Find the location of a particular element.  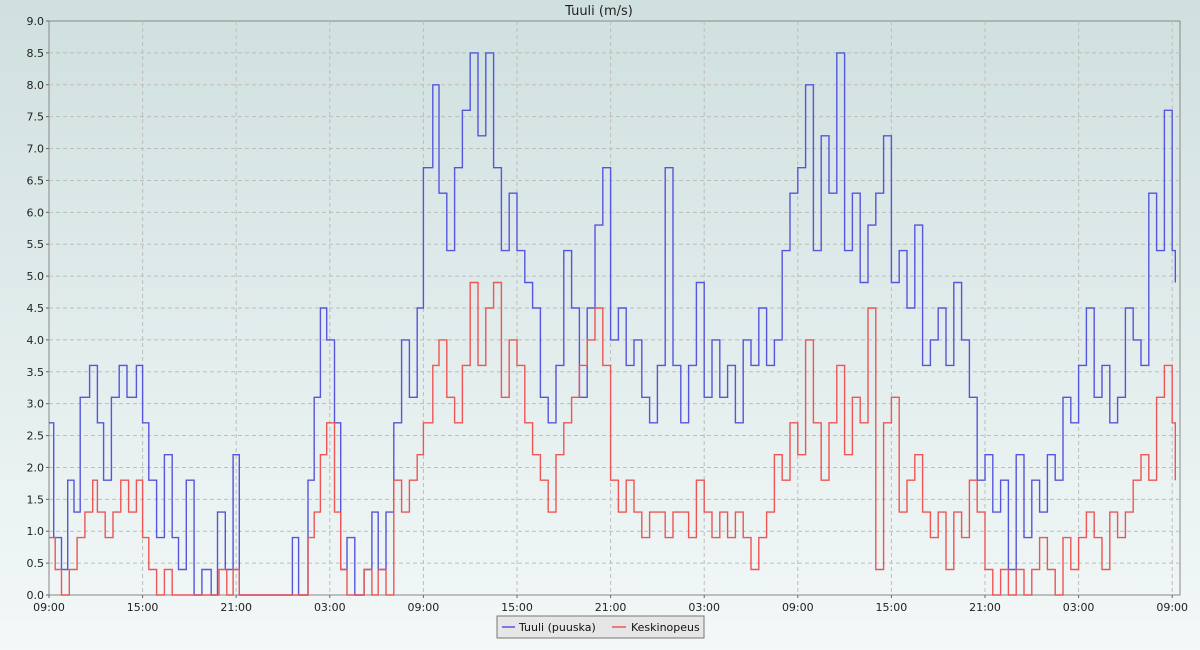

legend-label-average: Keskinopeus is located at coordinates (665, 627).